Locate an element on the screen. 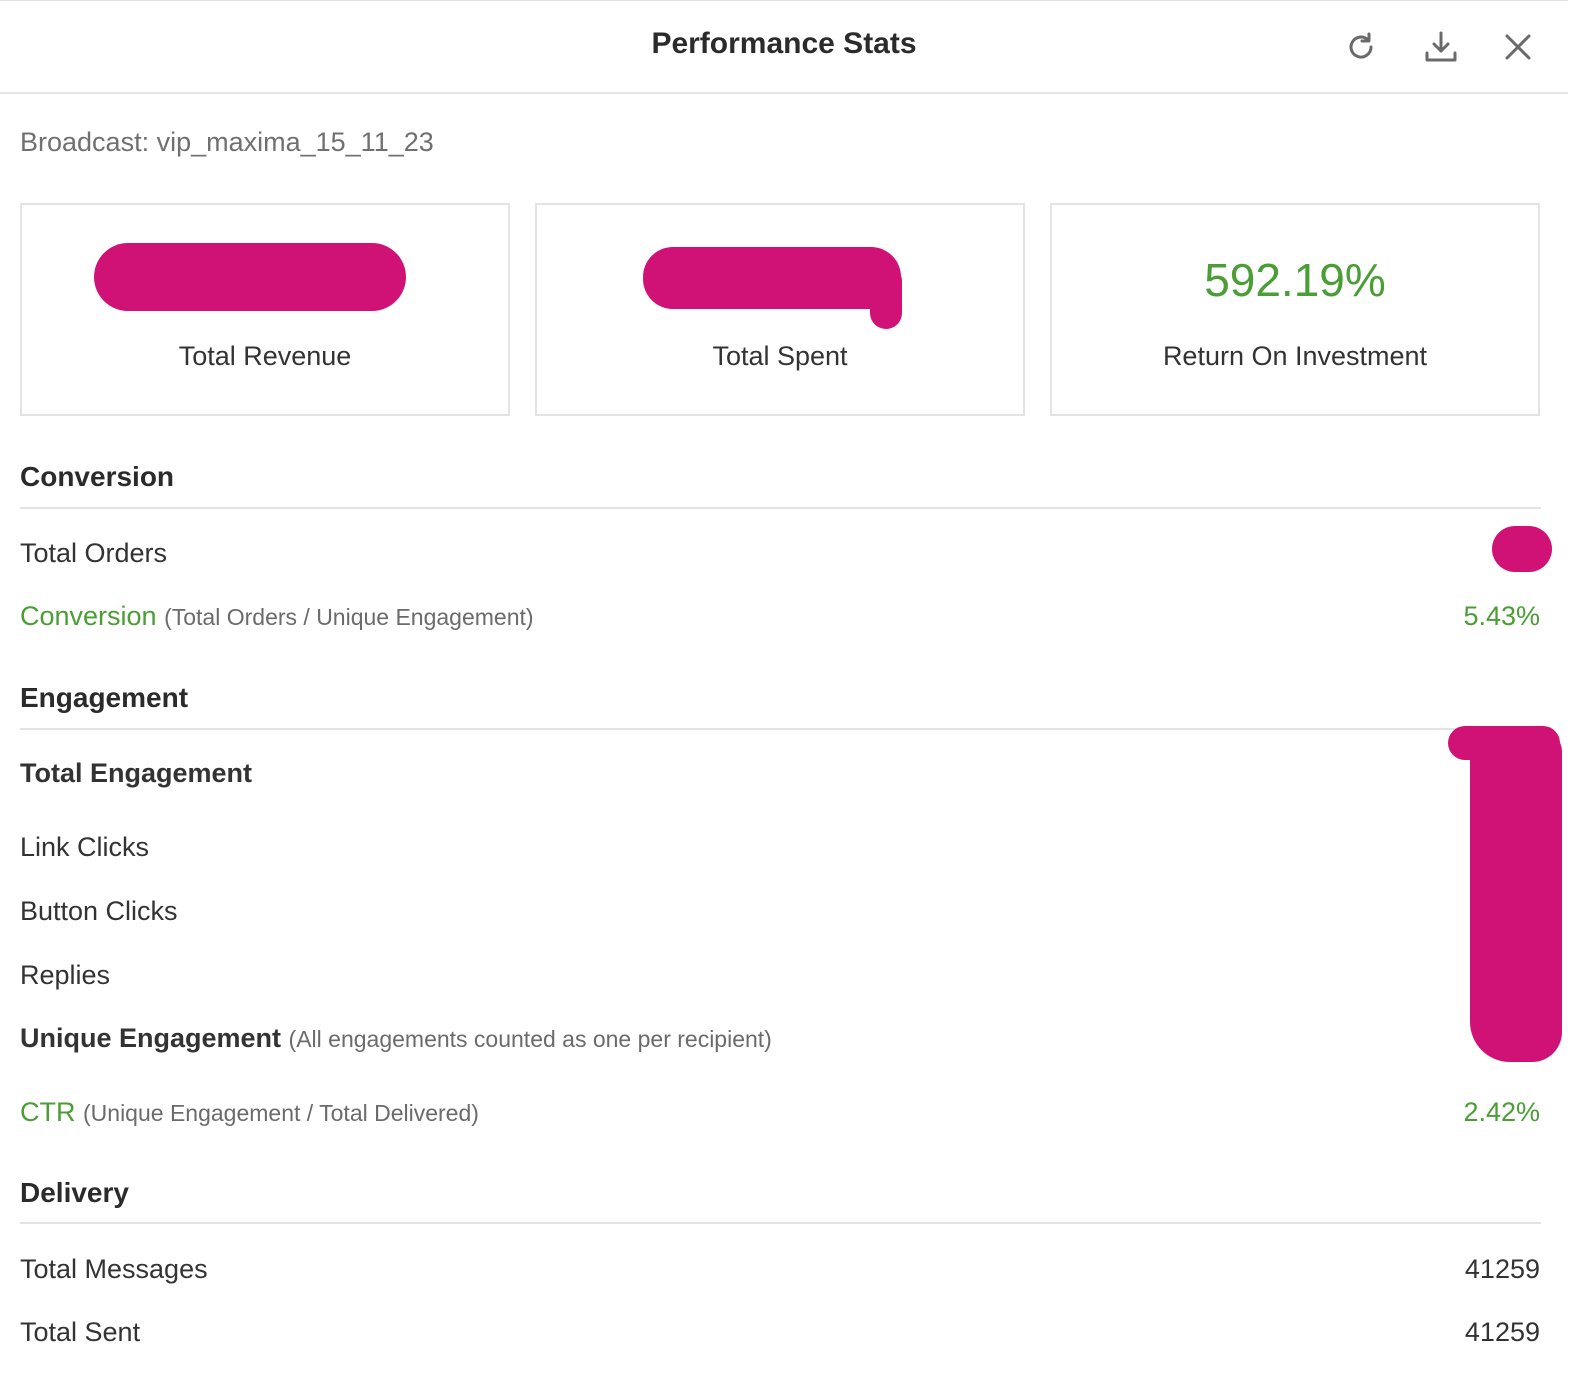 This screenshot has height=1386, width=1577. total-orders-redaction is located at coordinates (1522, 549).